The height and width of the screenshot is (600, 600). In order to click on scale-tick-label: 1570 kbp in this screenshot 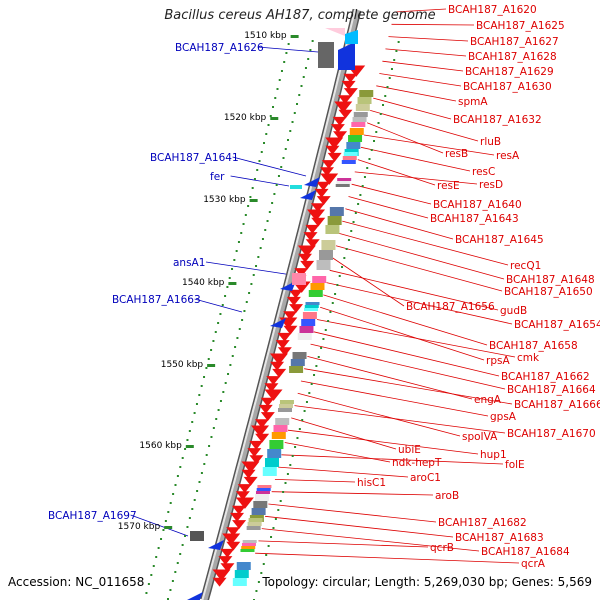, I will do `click(139, 527)`.